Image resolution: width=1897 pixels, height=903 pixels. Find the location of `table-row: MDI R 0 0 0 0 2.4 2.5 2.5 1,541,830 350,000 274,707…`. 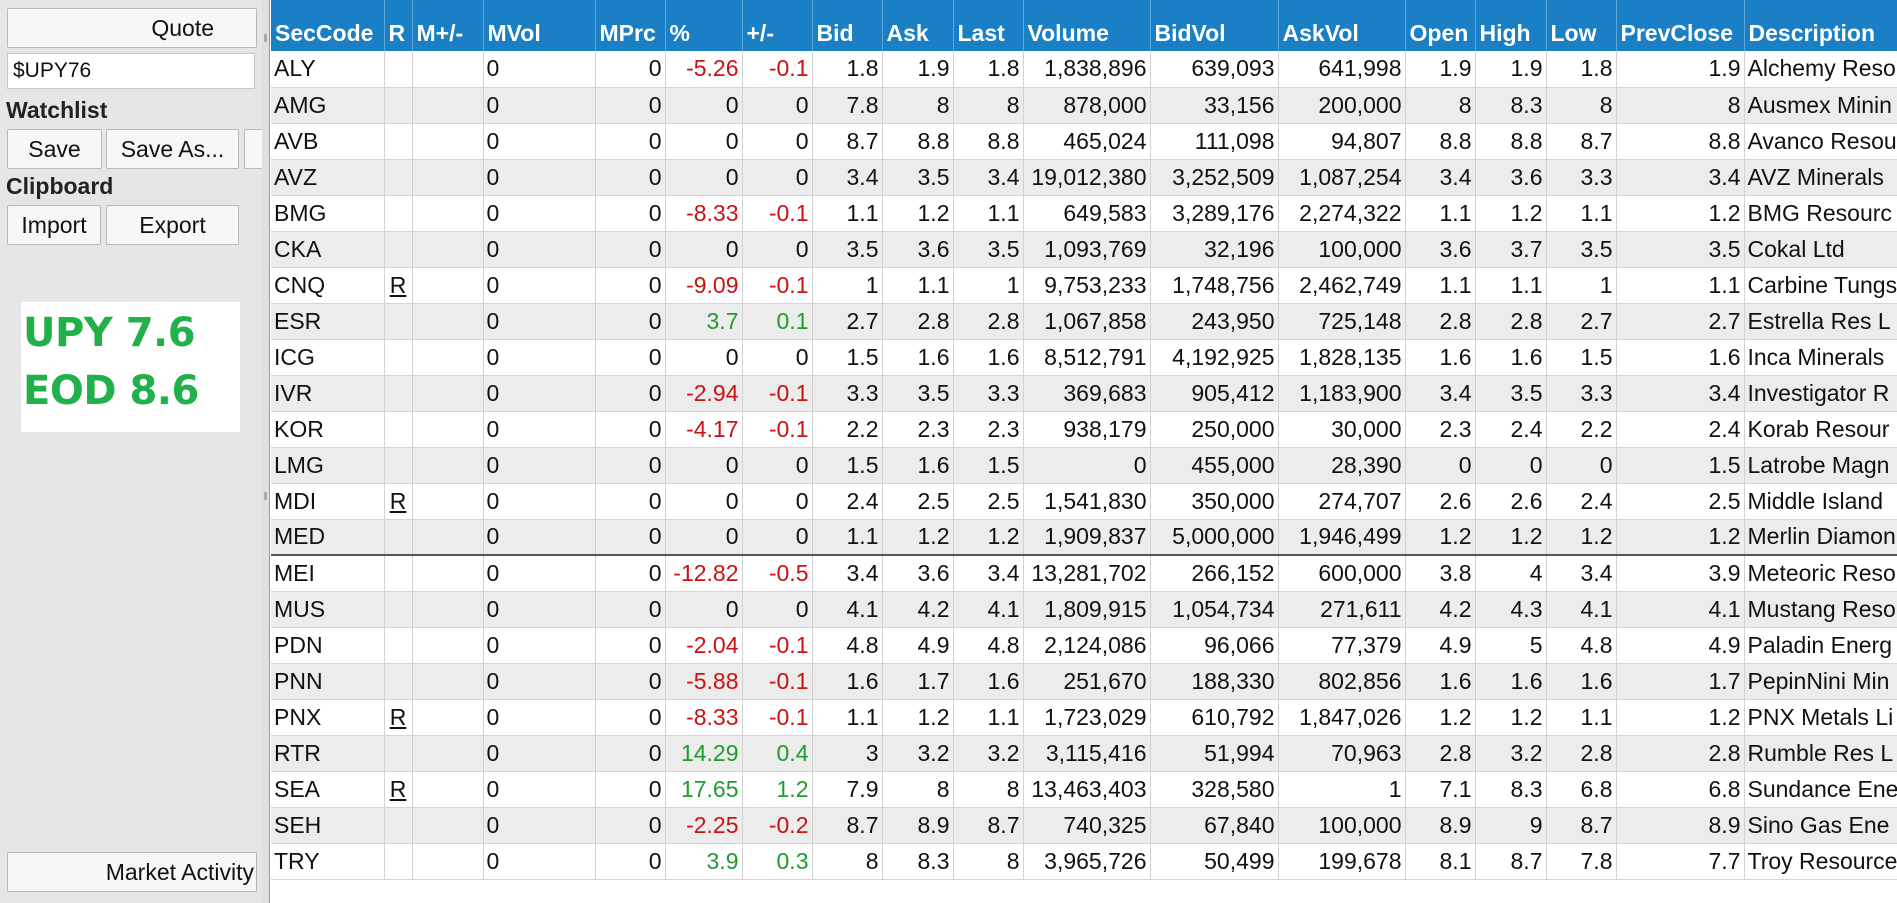

table-row: MDI R 0 0 0 0 2.4 2.5 2.5 1,541,830 350,000 274,707… is located at coordinates (1084, 501).